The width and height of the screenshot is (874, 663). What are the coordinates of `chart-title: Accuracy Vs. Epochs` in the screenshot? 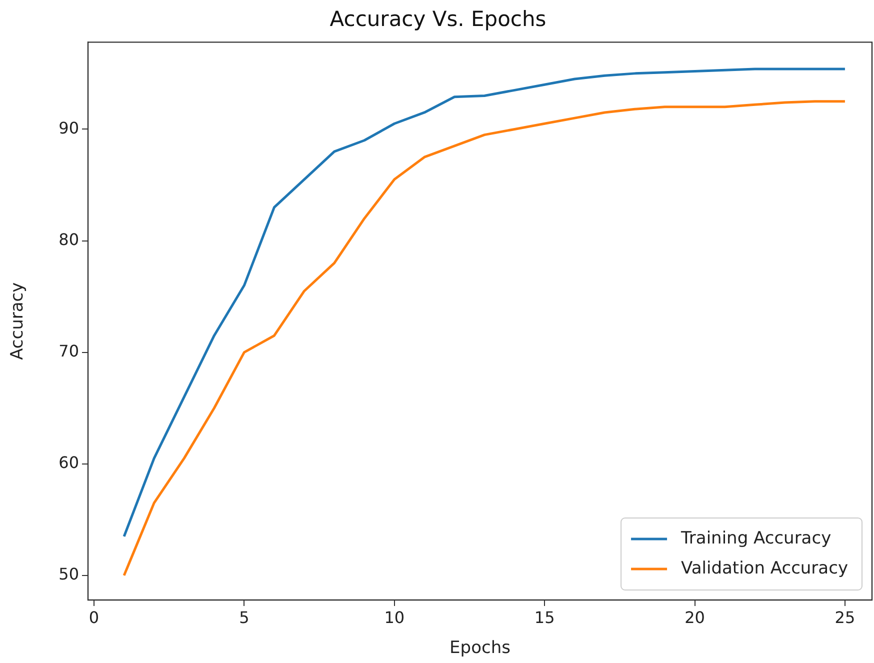 It's located at (438, 19).